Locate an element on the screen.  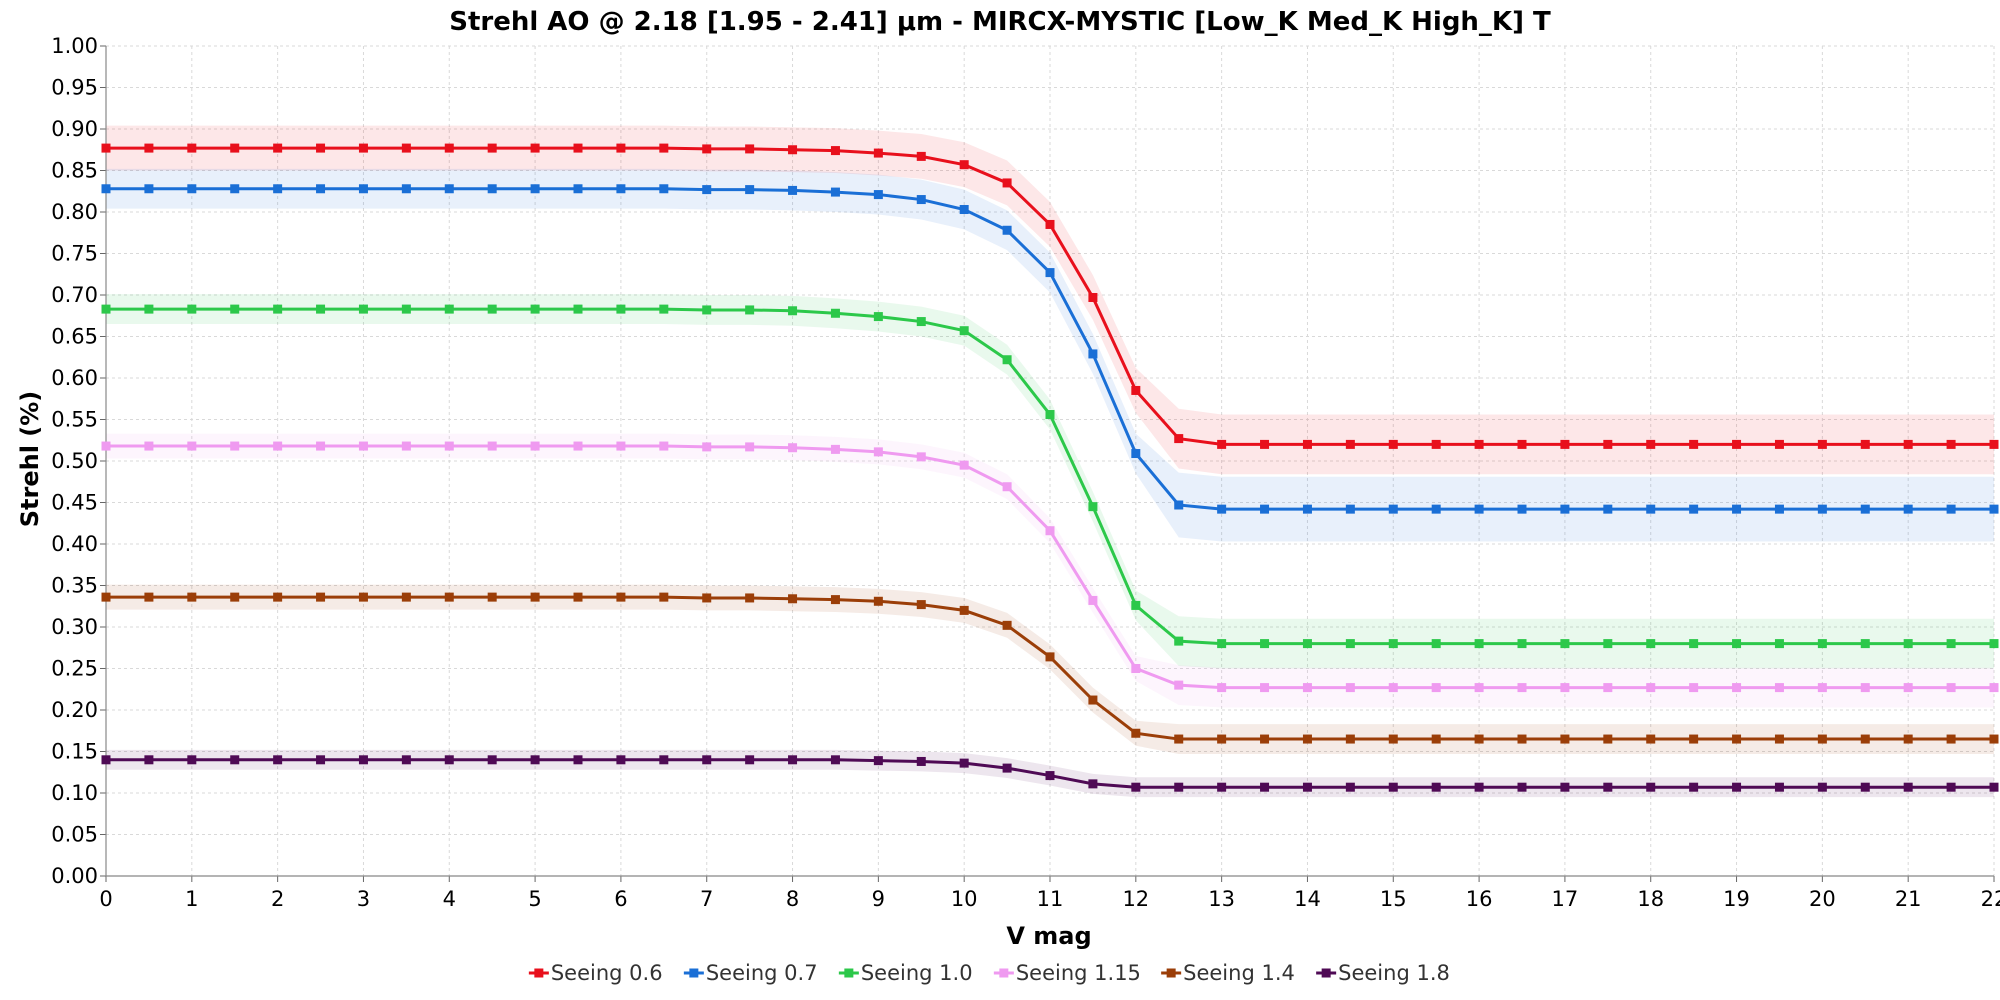
x-tick-label: 16 is located at coordinates (1479, 899).